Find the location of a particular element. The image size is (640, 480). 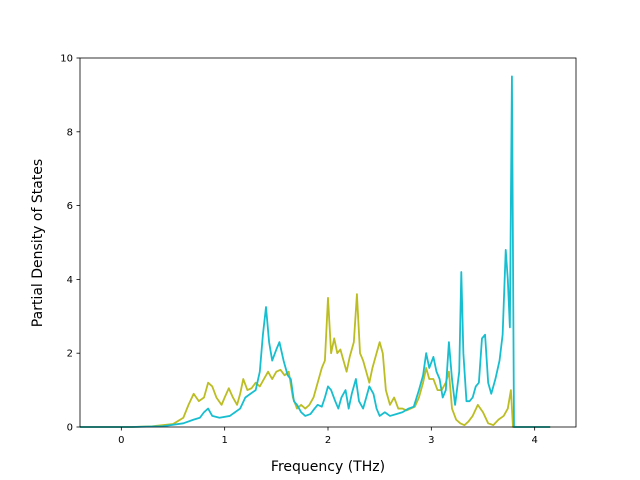

y-axis-ticks: 0 2 4 6 8 10 is located at coordinates (70, 244).